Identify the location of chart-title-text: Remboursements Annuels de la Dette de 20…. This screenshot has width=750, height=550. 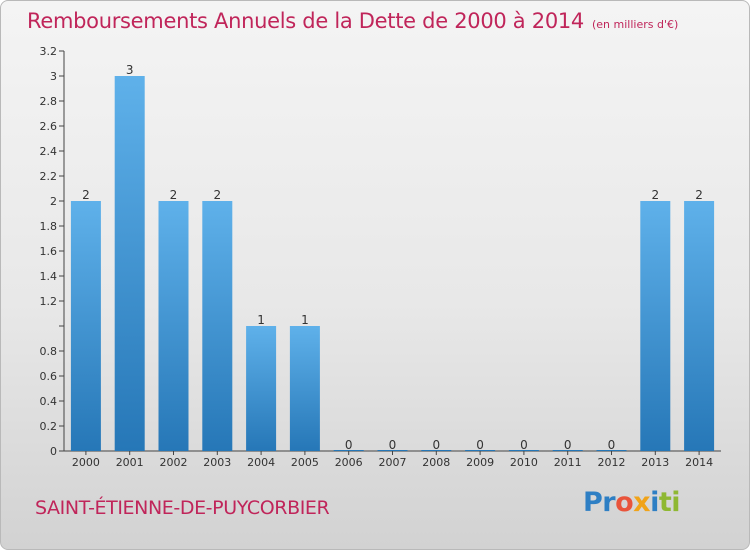
(305, 21).